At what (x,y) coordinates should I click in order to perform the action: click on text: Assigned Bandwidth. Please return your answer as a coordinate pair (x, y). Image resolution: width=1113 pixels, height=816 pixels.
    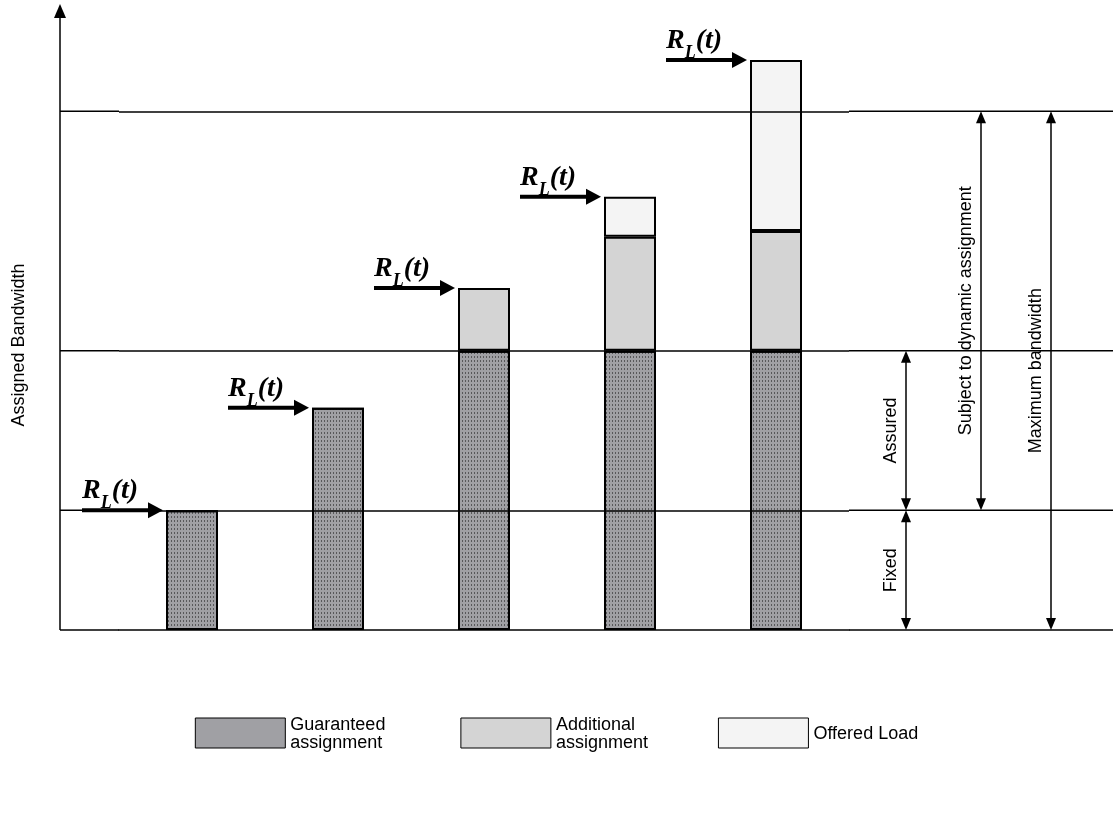
    Looking at the image, I should click on (18, 345).